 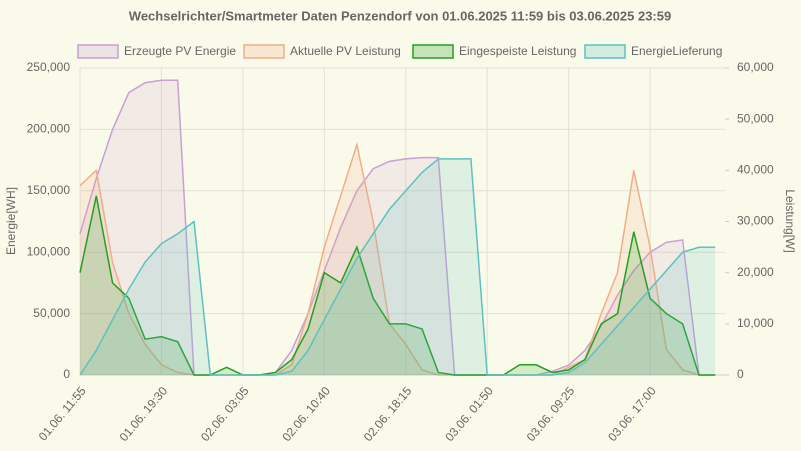 I want to click on y-tick-label: 150,000, so click(x=49, y=190).